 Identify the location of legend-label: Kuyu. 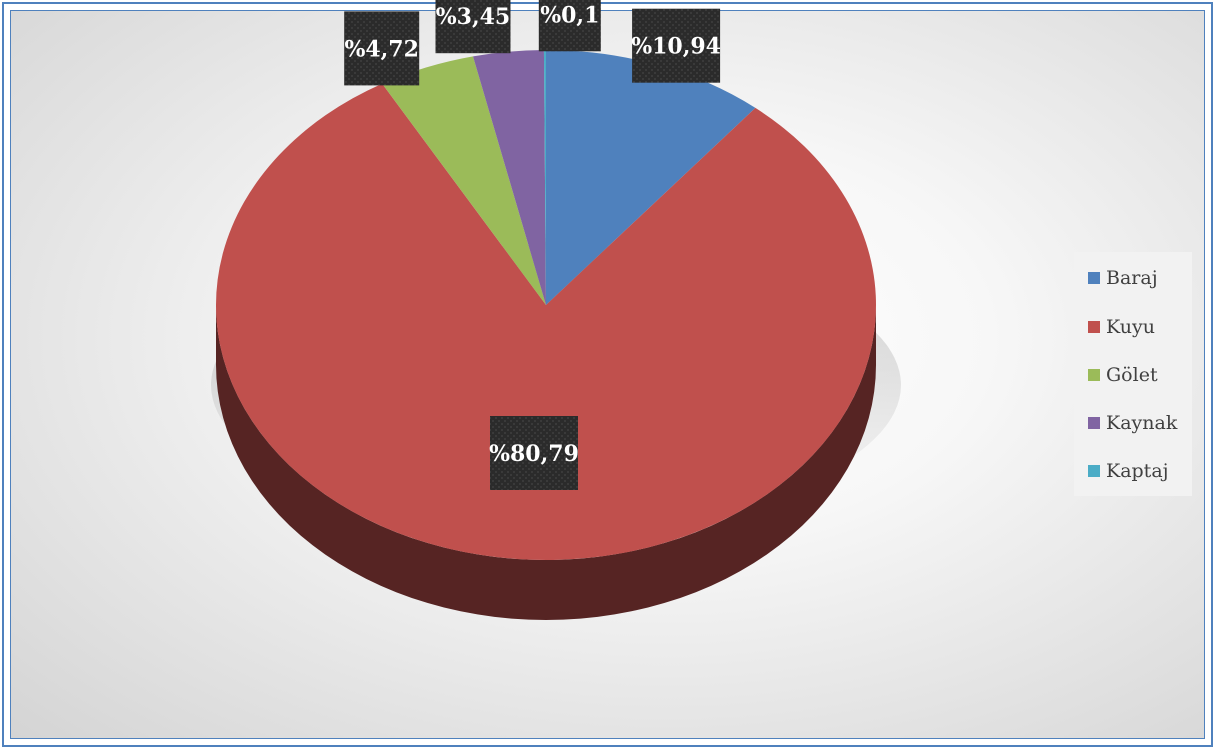
(1130, 327).